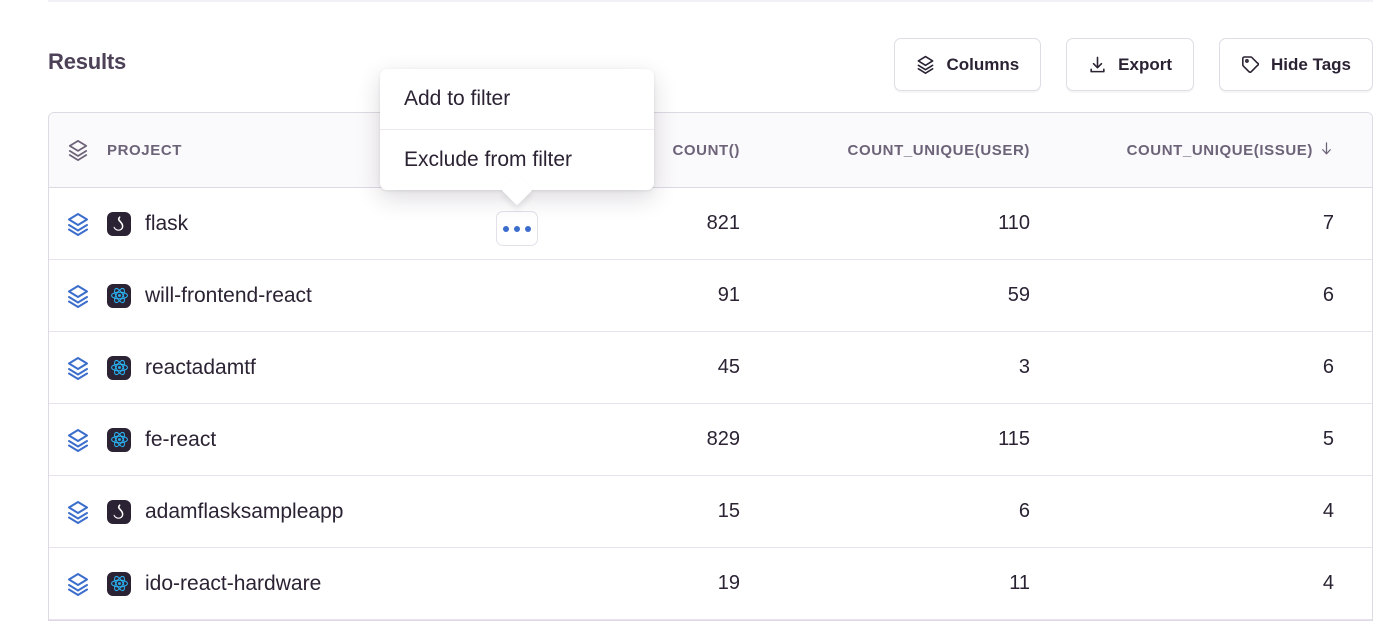 Image resolution: width=1396 pixels, height=640 pixels. I want to click on project-name: reactadamtf, so click(200, 367).